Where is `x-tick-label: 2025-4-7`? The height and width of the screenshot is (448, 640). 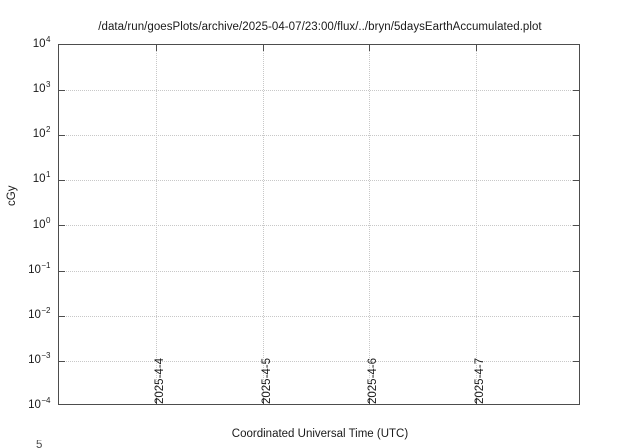 x-tick-label: 2025-4-7 is located at coordinates (480, 380).